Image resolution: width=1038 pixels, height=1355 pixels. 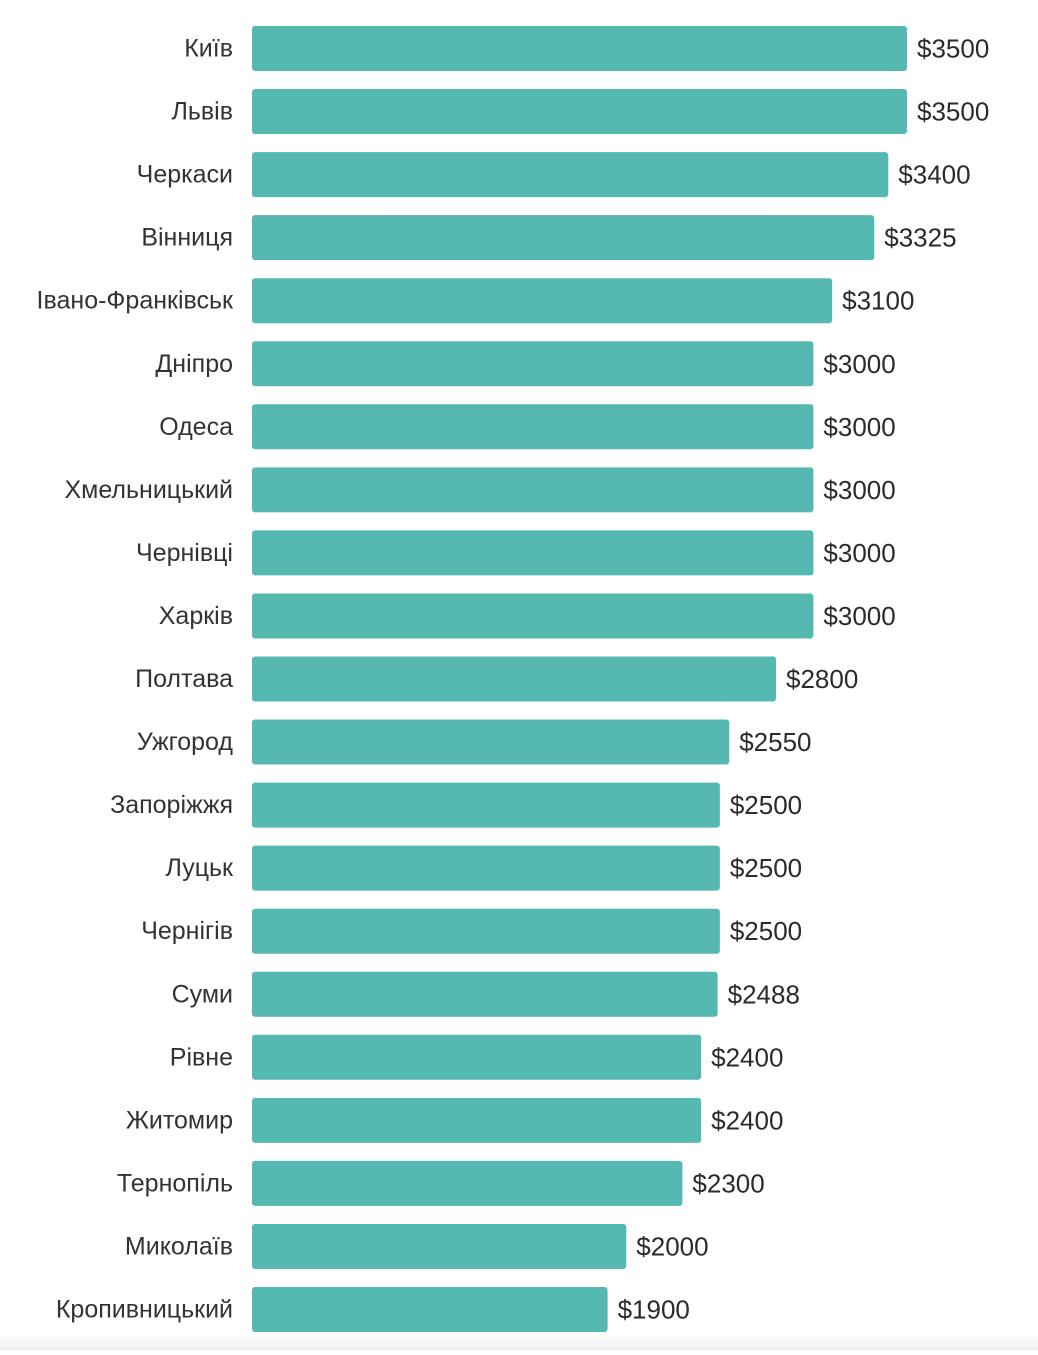 I want to click on category-label: Луцьк, so click(x=200, y=868).